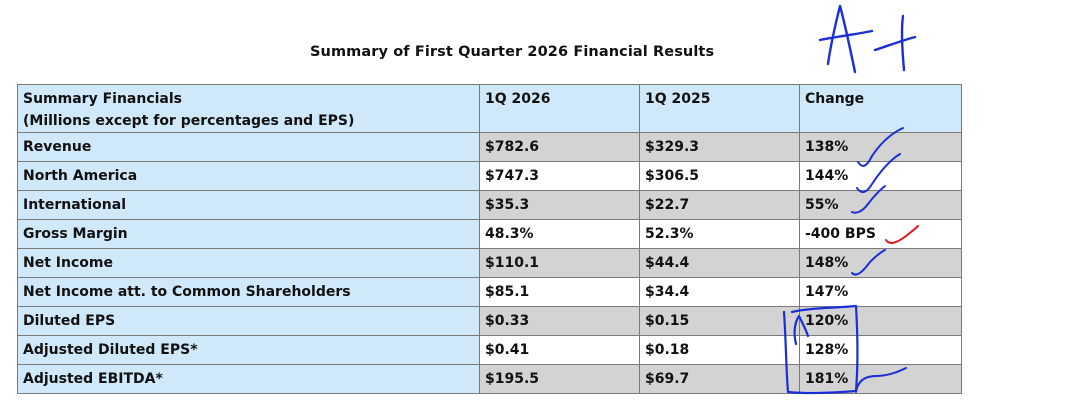 Image resolution: width=1079 pixels, height=402 pixels. What do you see at coordinates (867, 39) in the screenshot?
I see `grade-a-plus-icon` at bounding box center [867, 39].